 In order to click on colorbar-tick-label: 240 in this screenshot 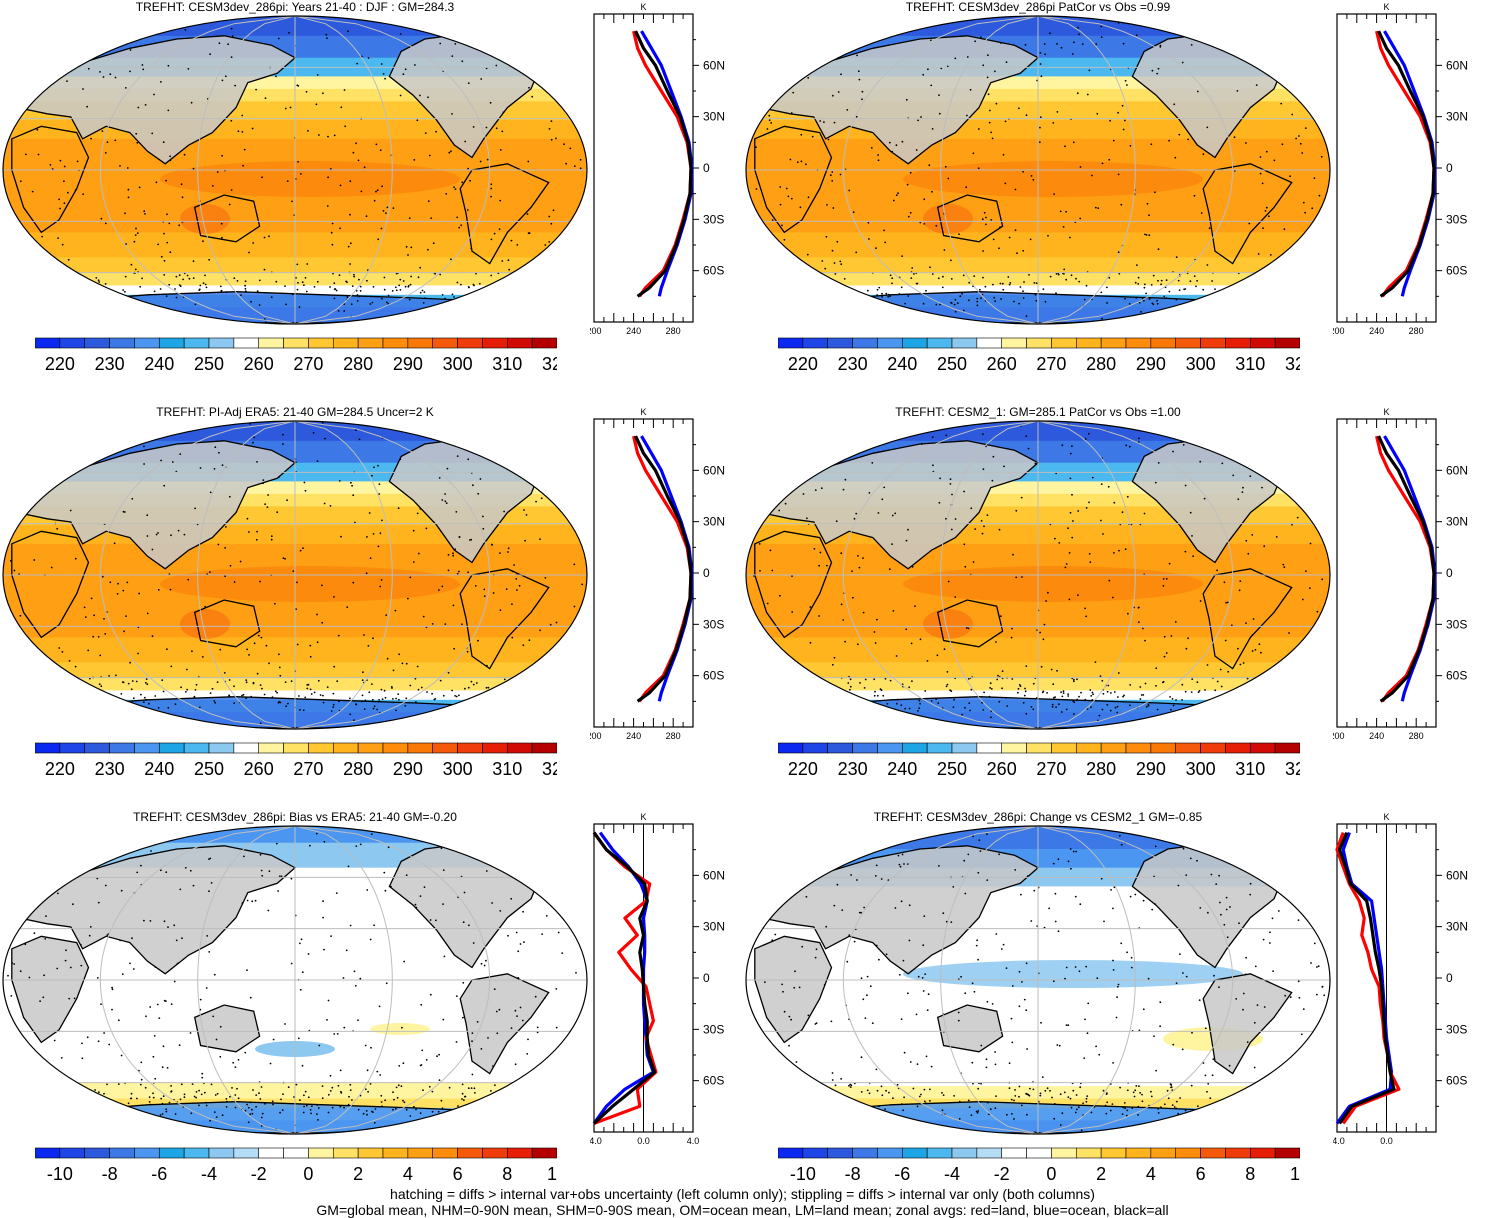, I will do `click(902, 364)`.